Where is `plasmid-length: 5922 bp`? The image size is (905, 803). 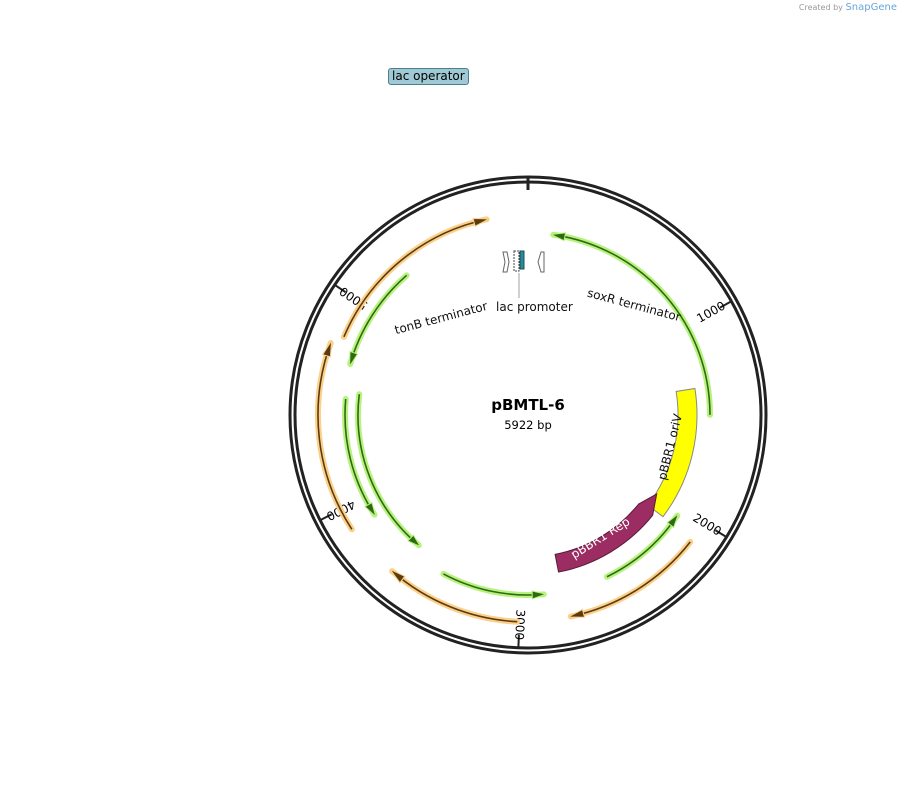 plasmid-length: 5922 bp is located at coordinates (528, 425).